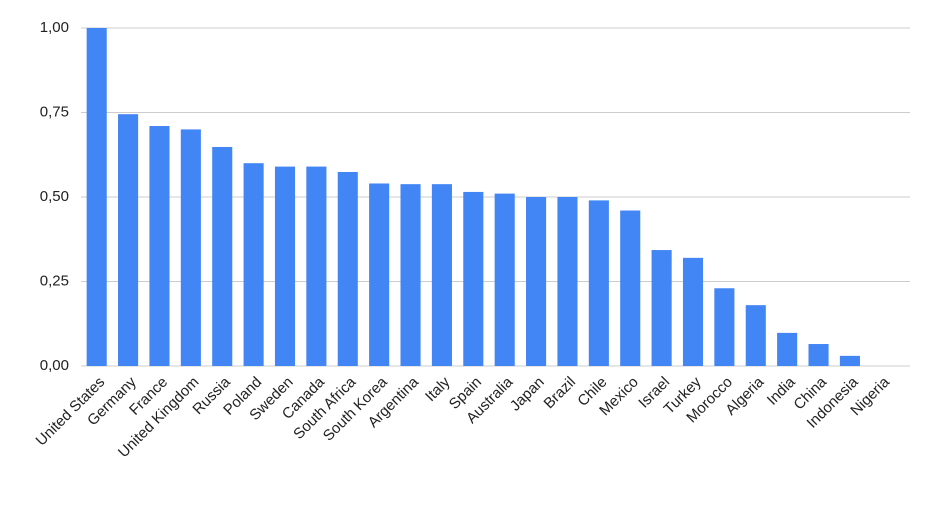 This screenshot has height=511, width=938. I want to click on y-tick-label: 0,25, so click(54, 280).